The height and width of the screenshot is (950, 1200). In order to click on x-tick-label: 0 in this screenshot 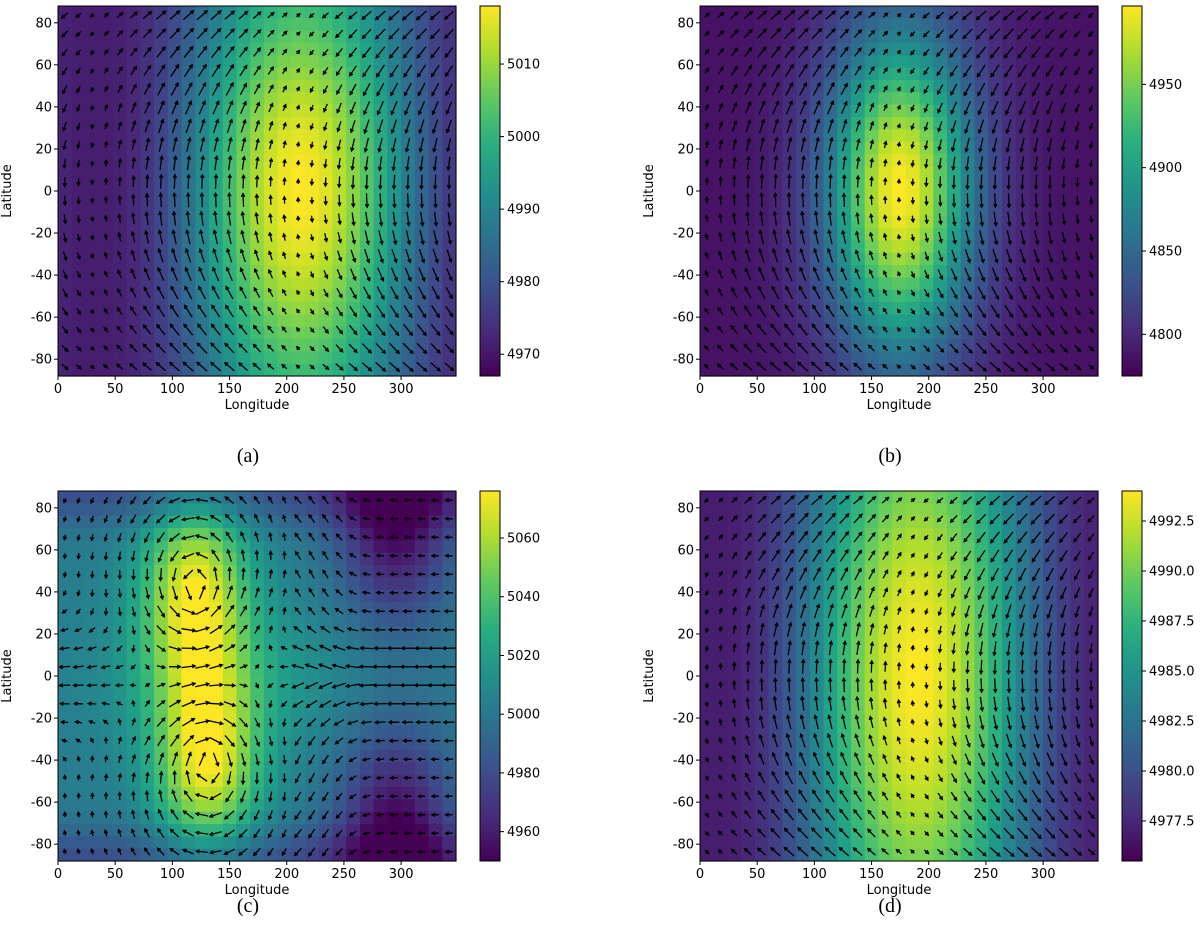, I will do `click(58, 389)`.